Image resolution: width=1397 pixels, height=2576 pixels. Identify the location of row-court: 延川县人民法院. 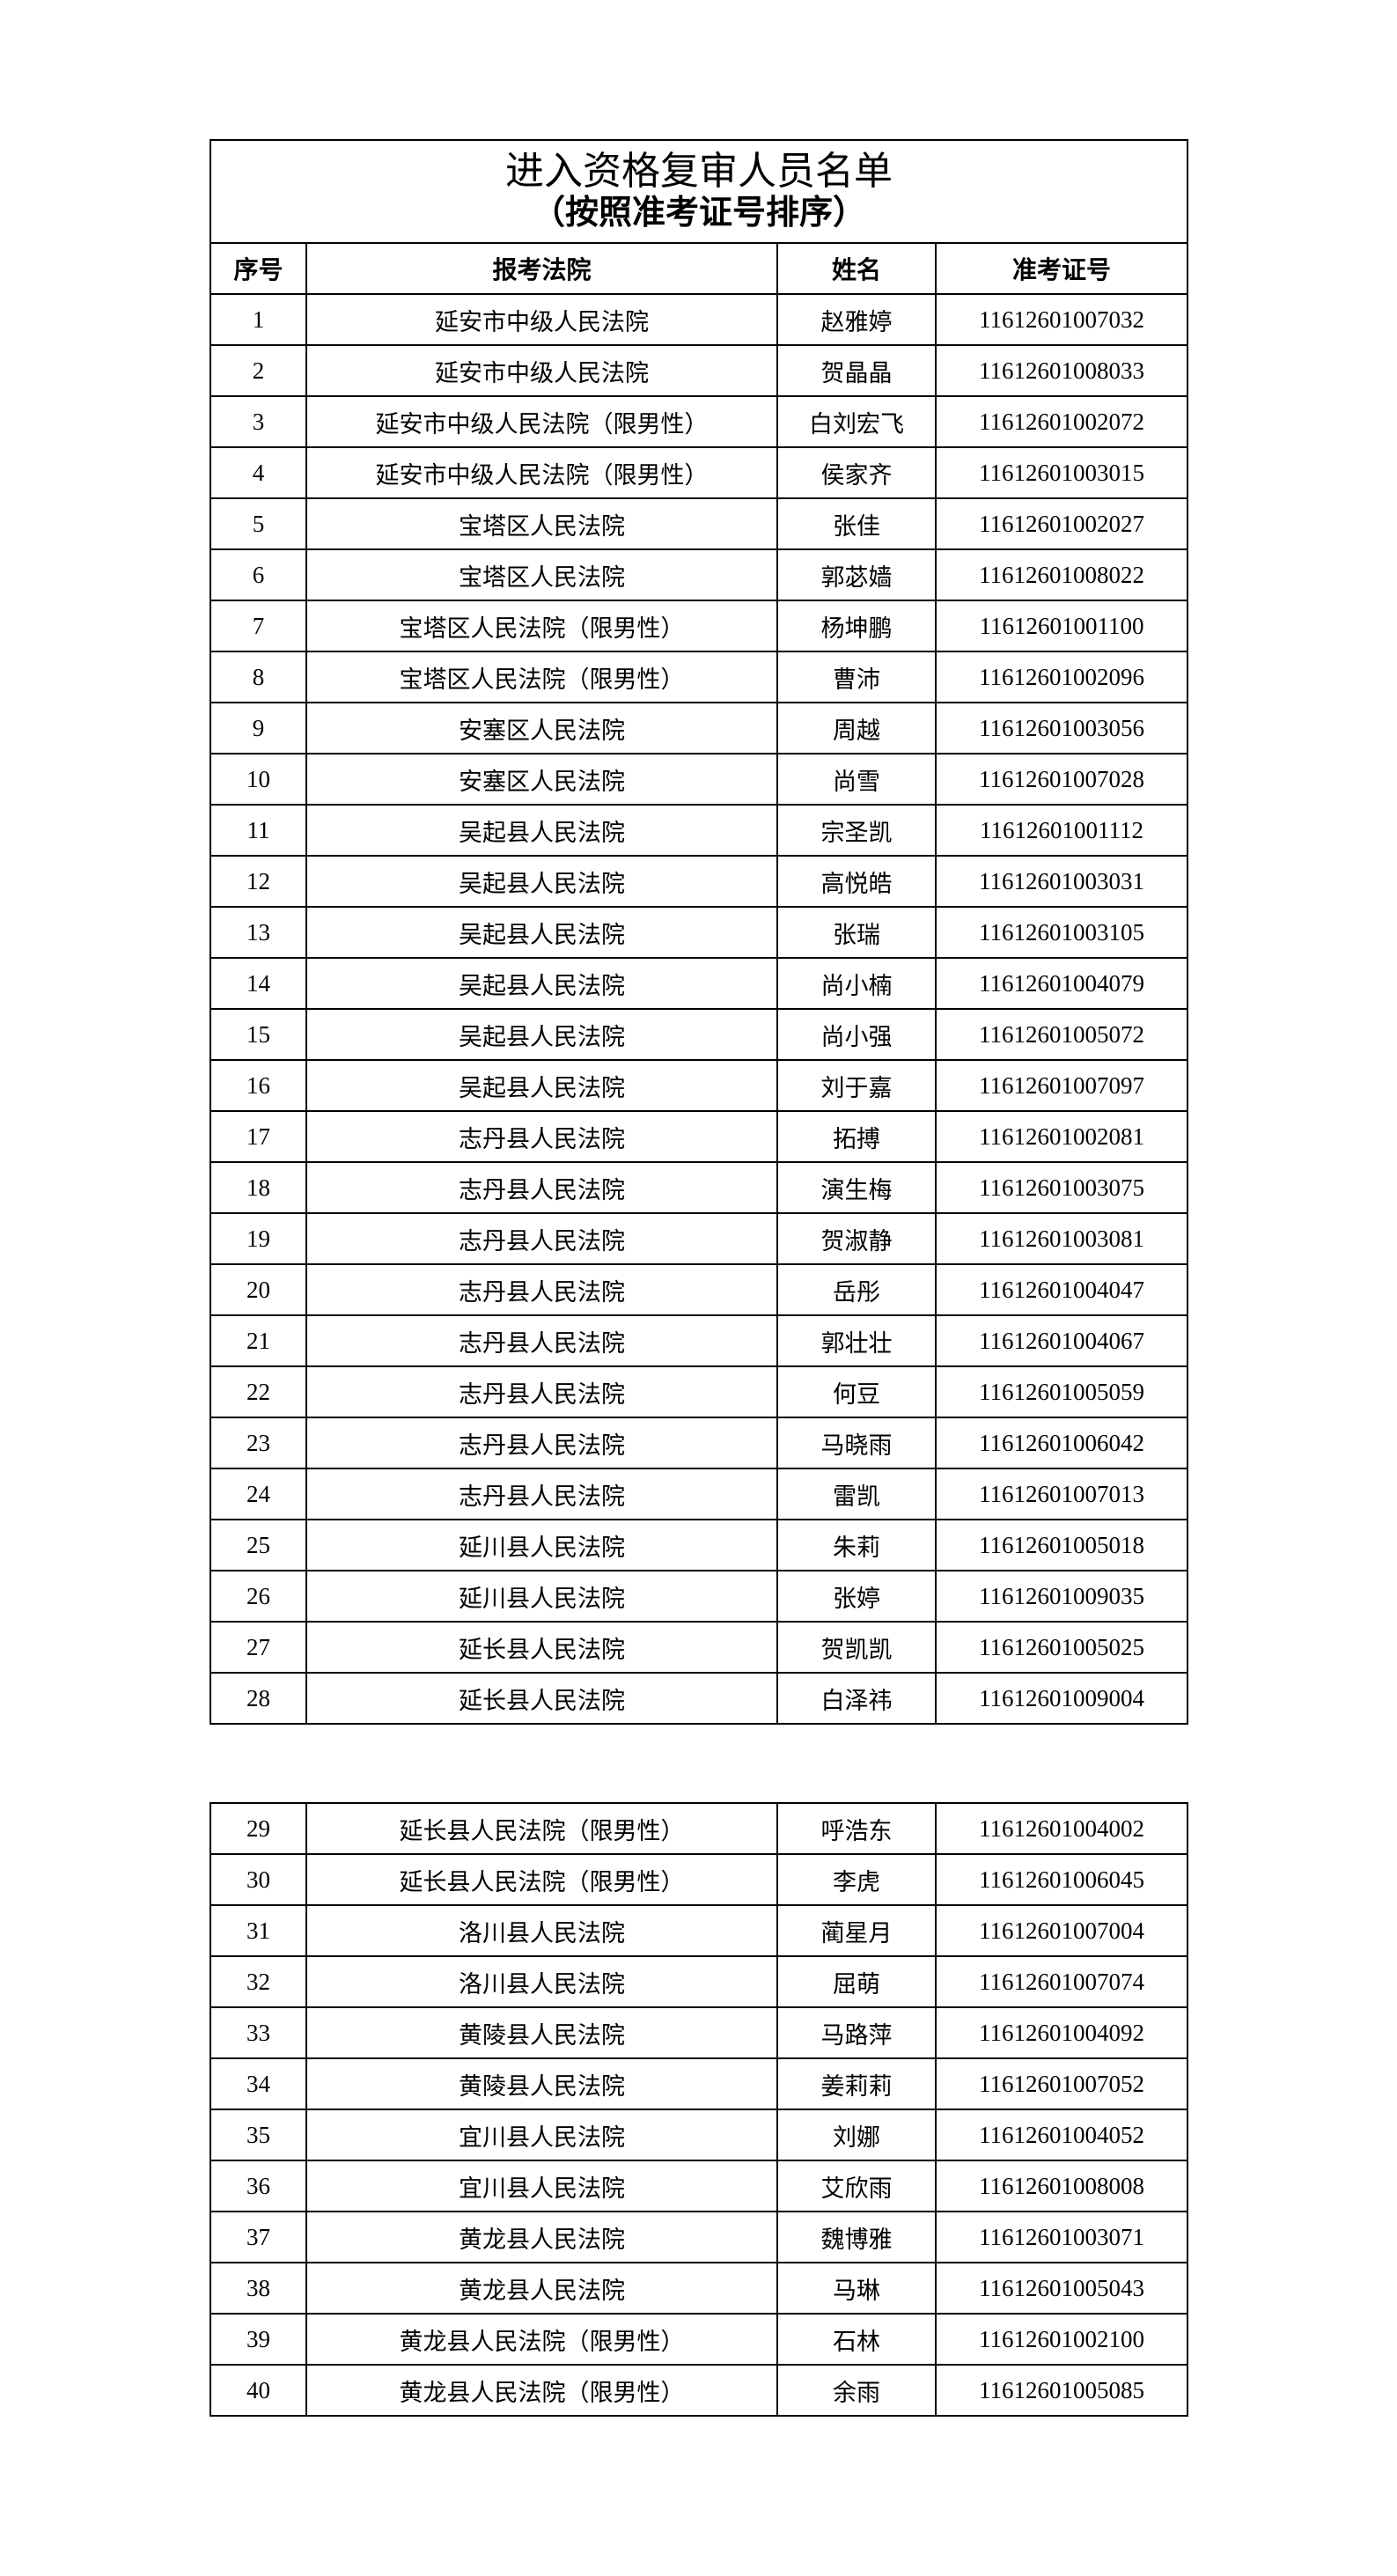
(541, 1545).